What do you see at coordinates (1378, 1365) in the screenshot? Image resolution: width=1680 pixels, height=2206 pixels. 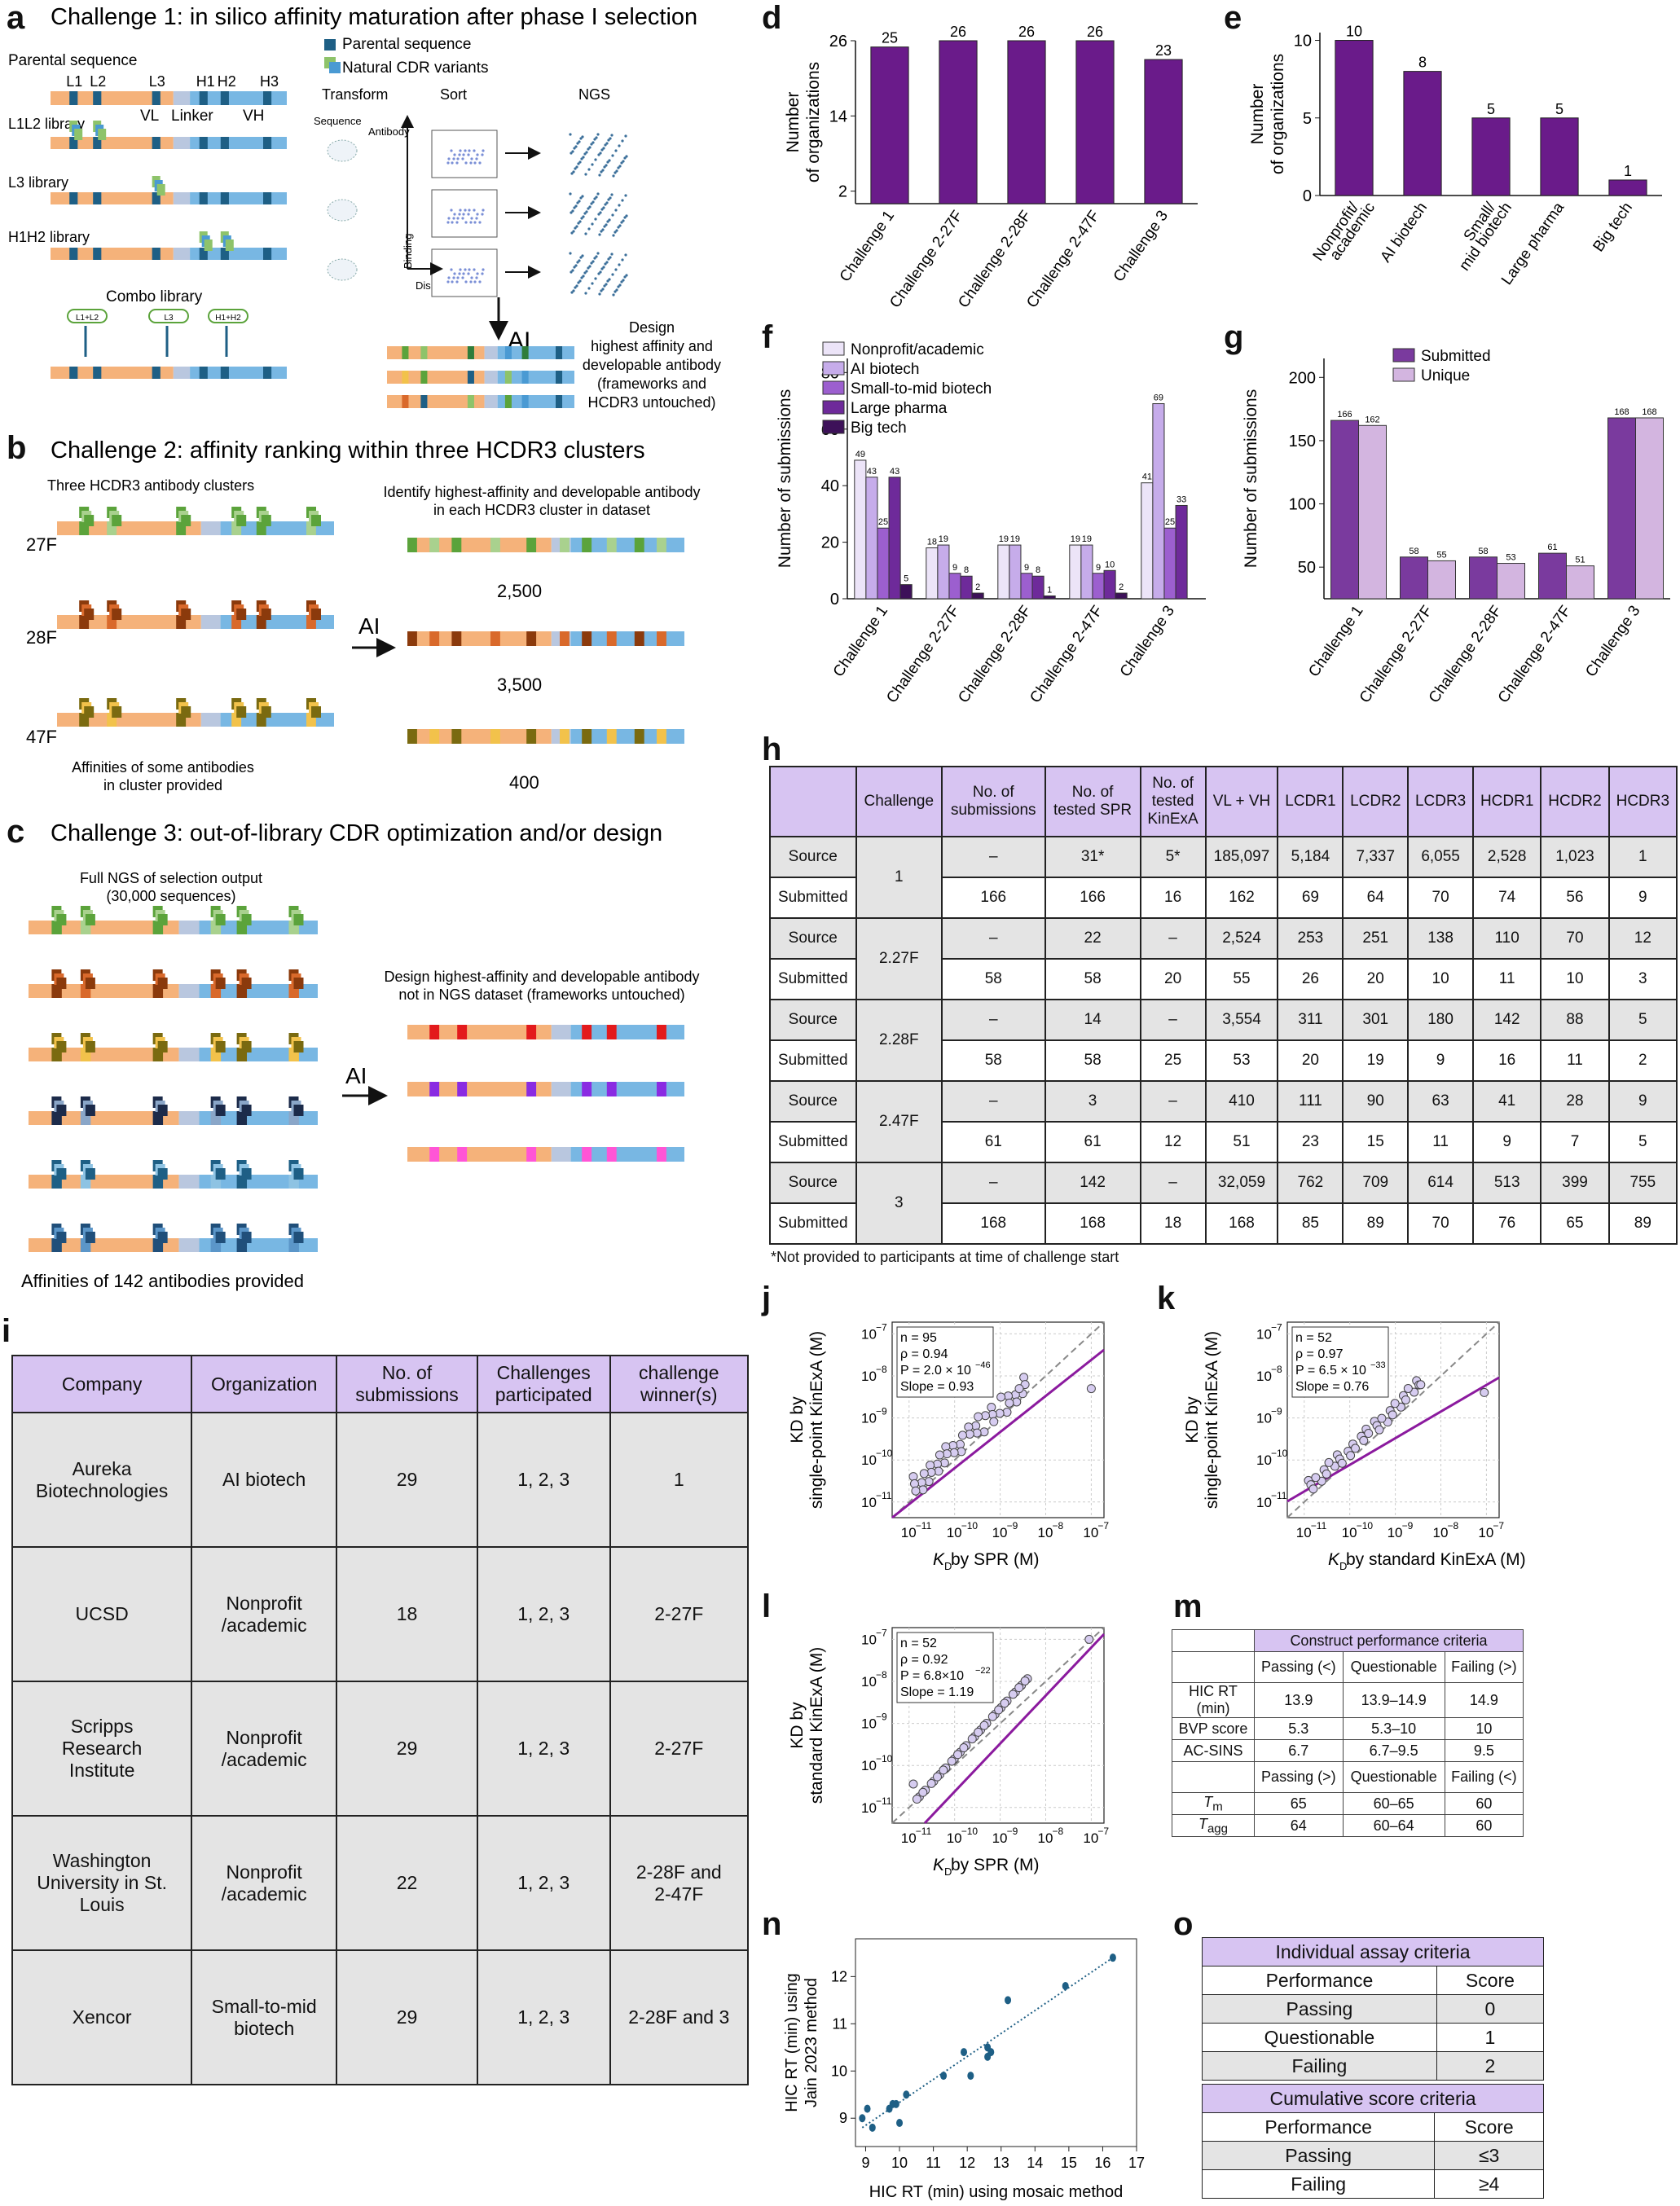 I see `stat-pexp: −33` at bounding box center [1378, 1365].